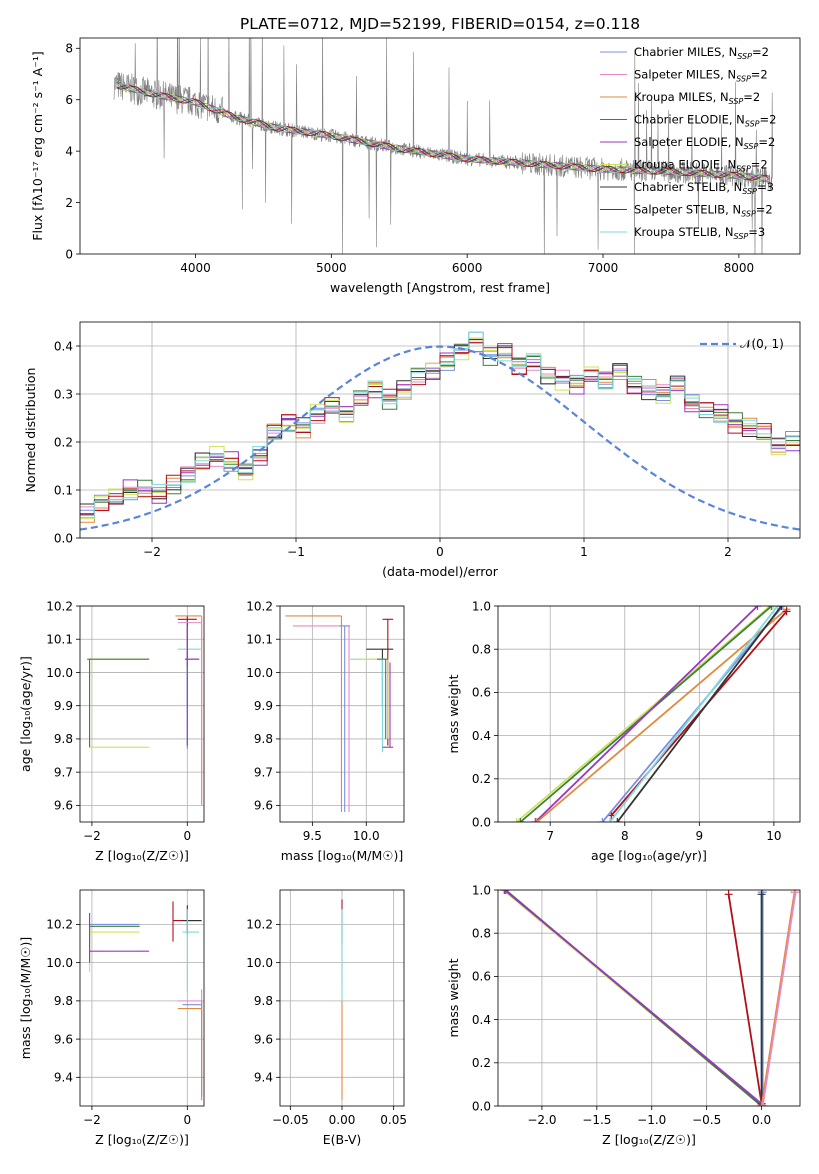  I want to click on axes-frame-age-vs-Z, so click(142, 714).